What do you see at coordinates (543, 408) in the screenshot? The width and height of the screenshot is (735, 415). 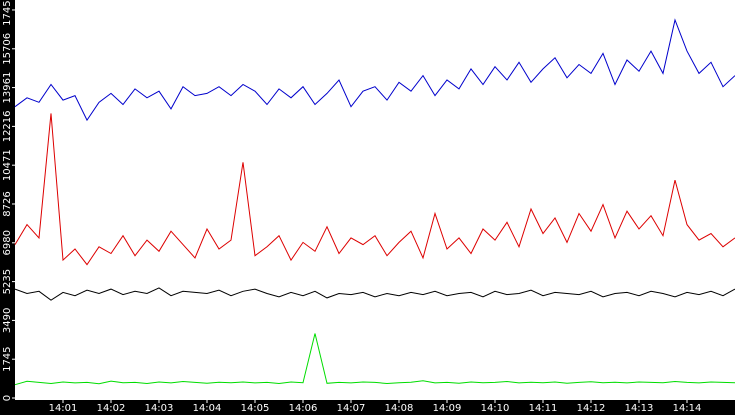 I see `x-tick-label: 14:11` at bounding box center [543, 408].